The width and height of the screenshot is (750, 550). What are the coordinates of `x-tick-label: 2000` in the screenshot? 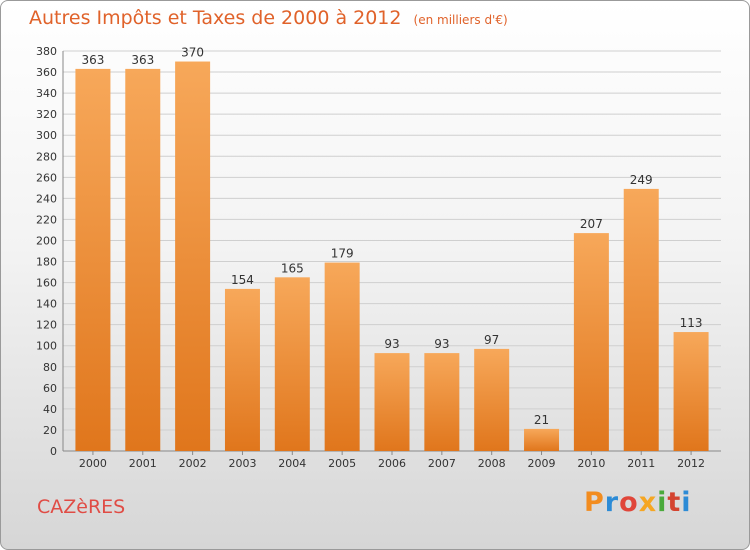 It's located at (93, 463).